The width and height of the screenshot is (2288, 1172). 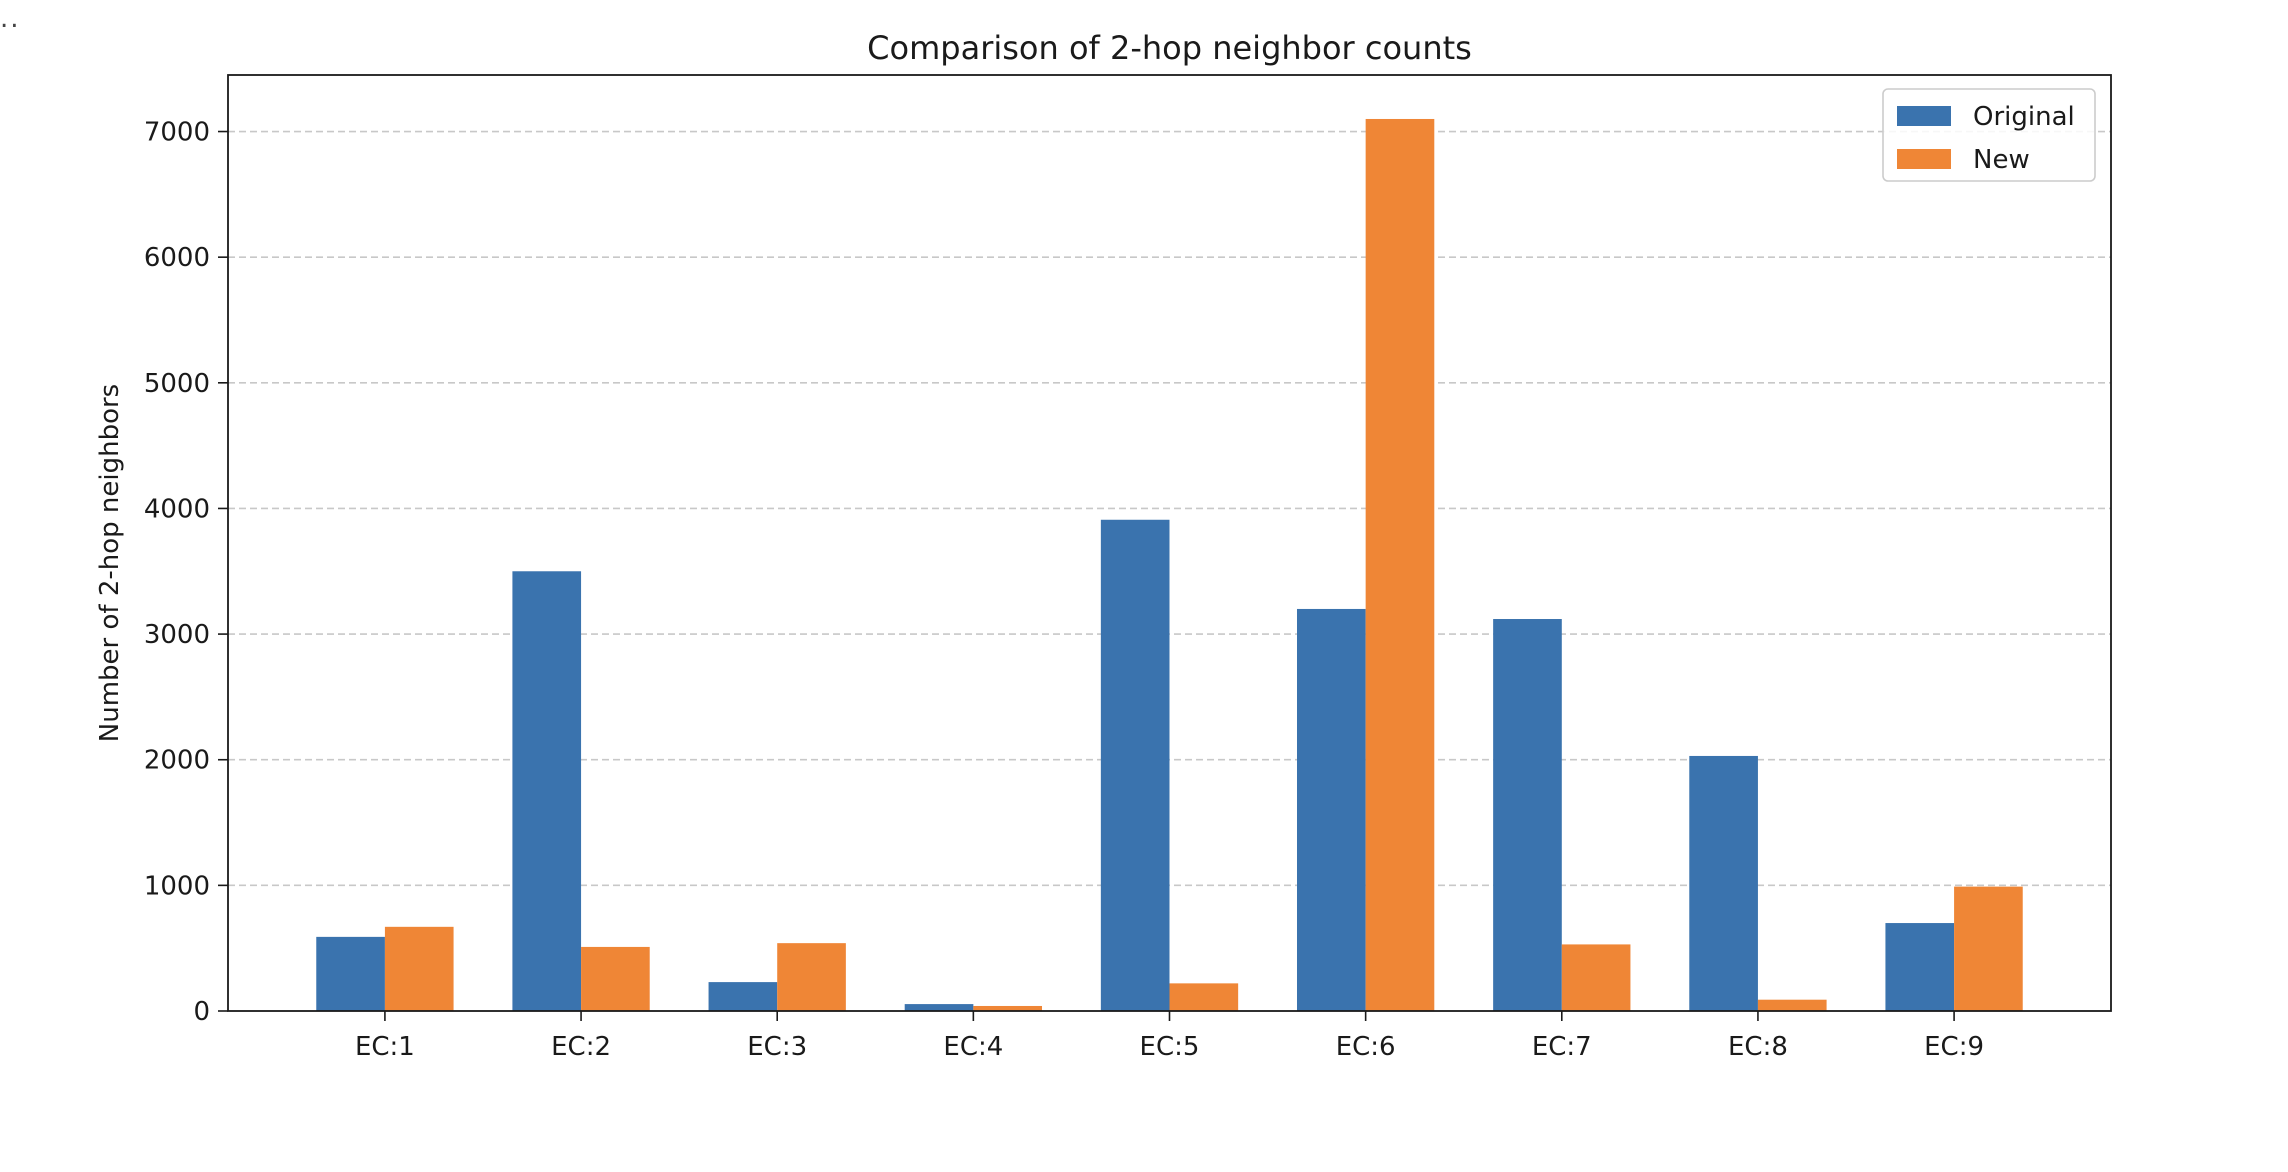 I want to click on bar-new-ec8, so click(x=1792, y=1005).